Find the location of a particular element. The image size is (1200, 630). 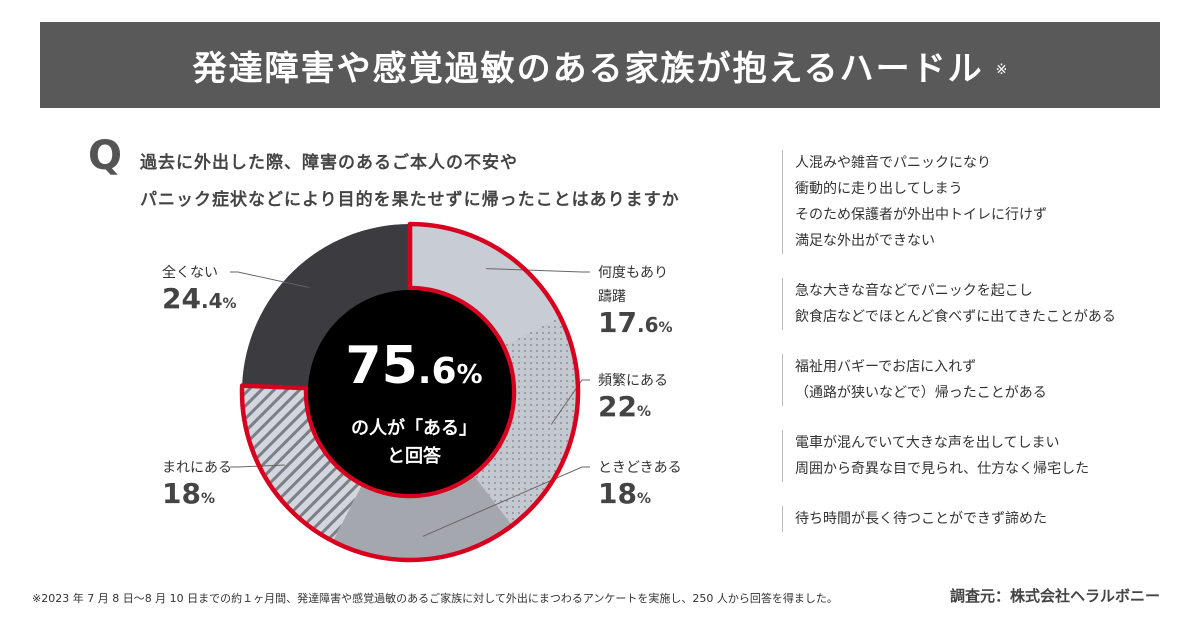

center-circle is located at coordinates (410, 392).